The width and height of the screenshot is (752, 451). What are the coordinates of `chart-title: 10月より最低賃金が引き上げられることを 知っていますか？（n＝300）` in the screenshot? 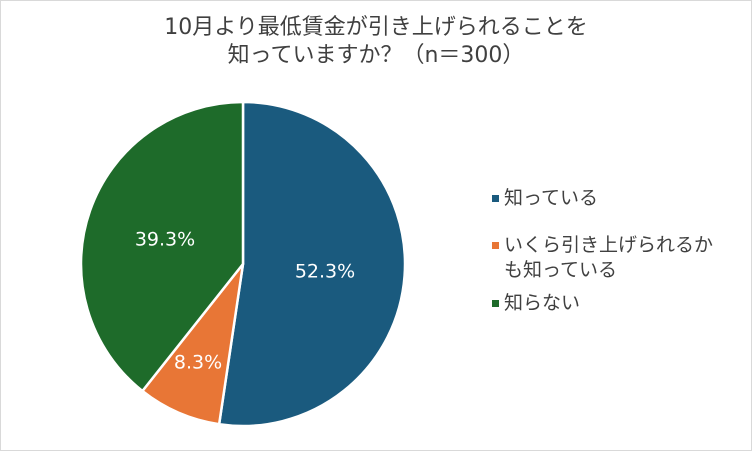 It's located at (376, 42).